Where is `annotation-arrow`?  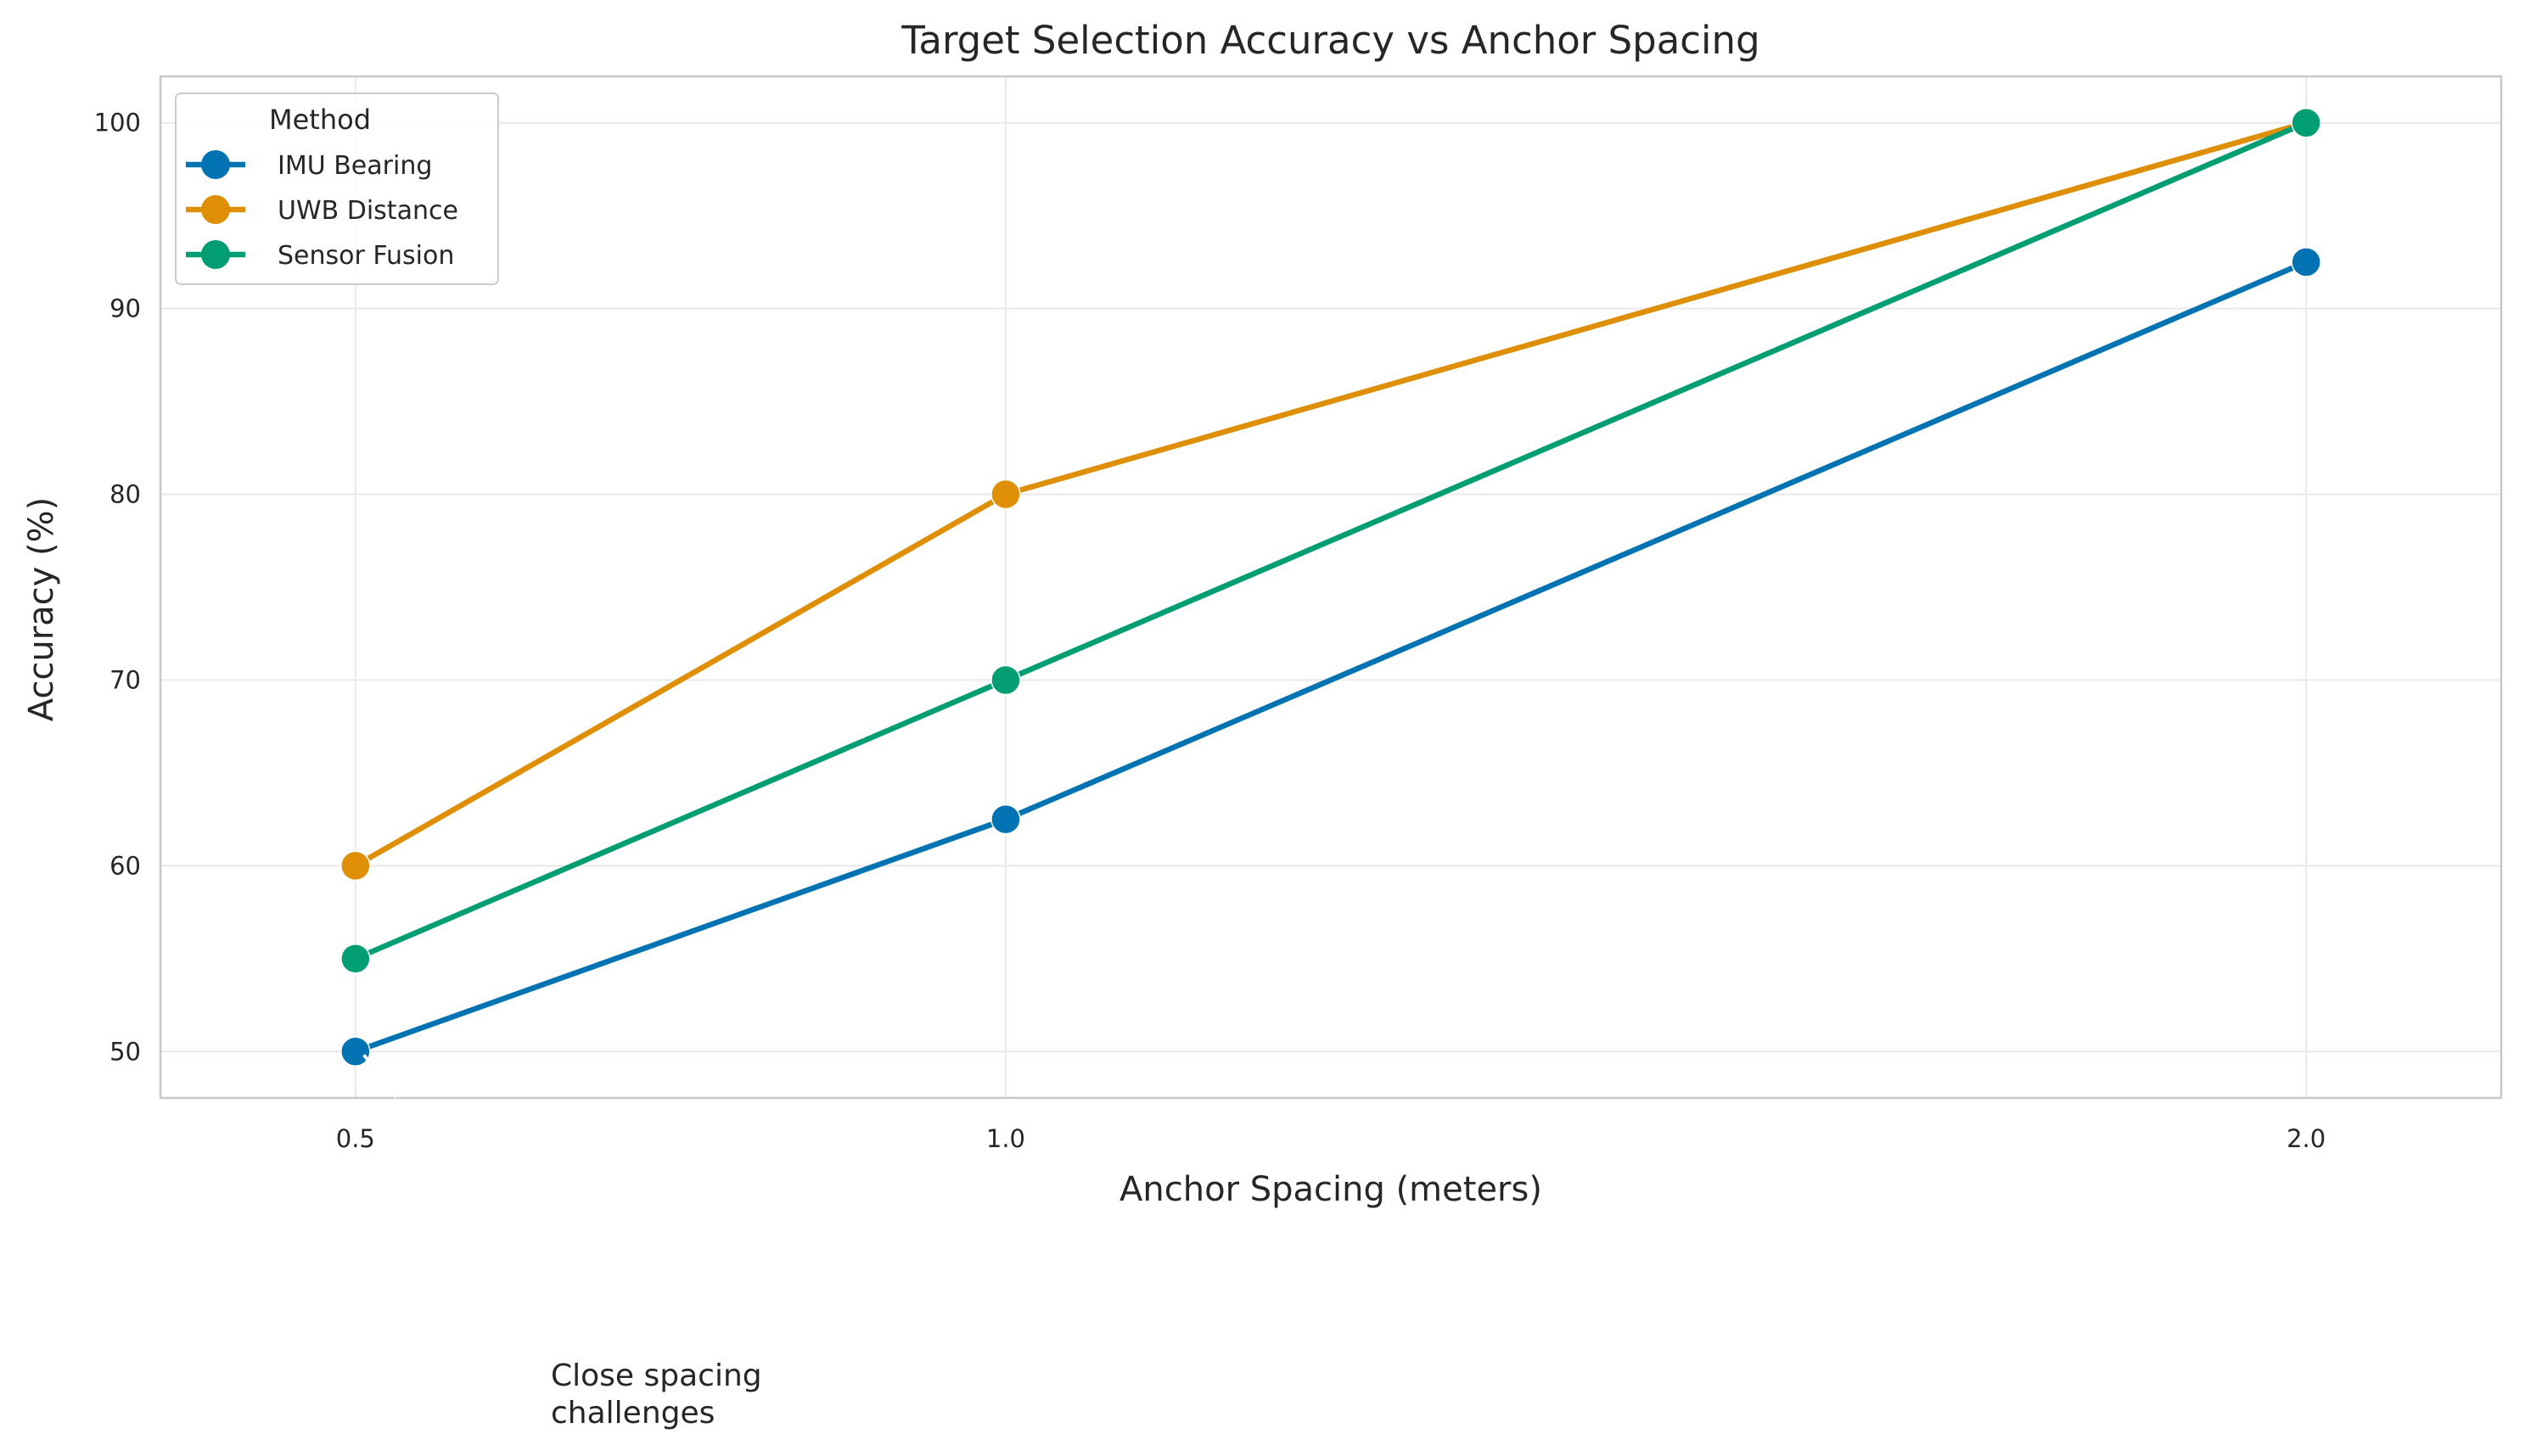
annotation-arrow is located at coordinates (380, 1076).